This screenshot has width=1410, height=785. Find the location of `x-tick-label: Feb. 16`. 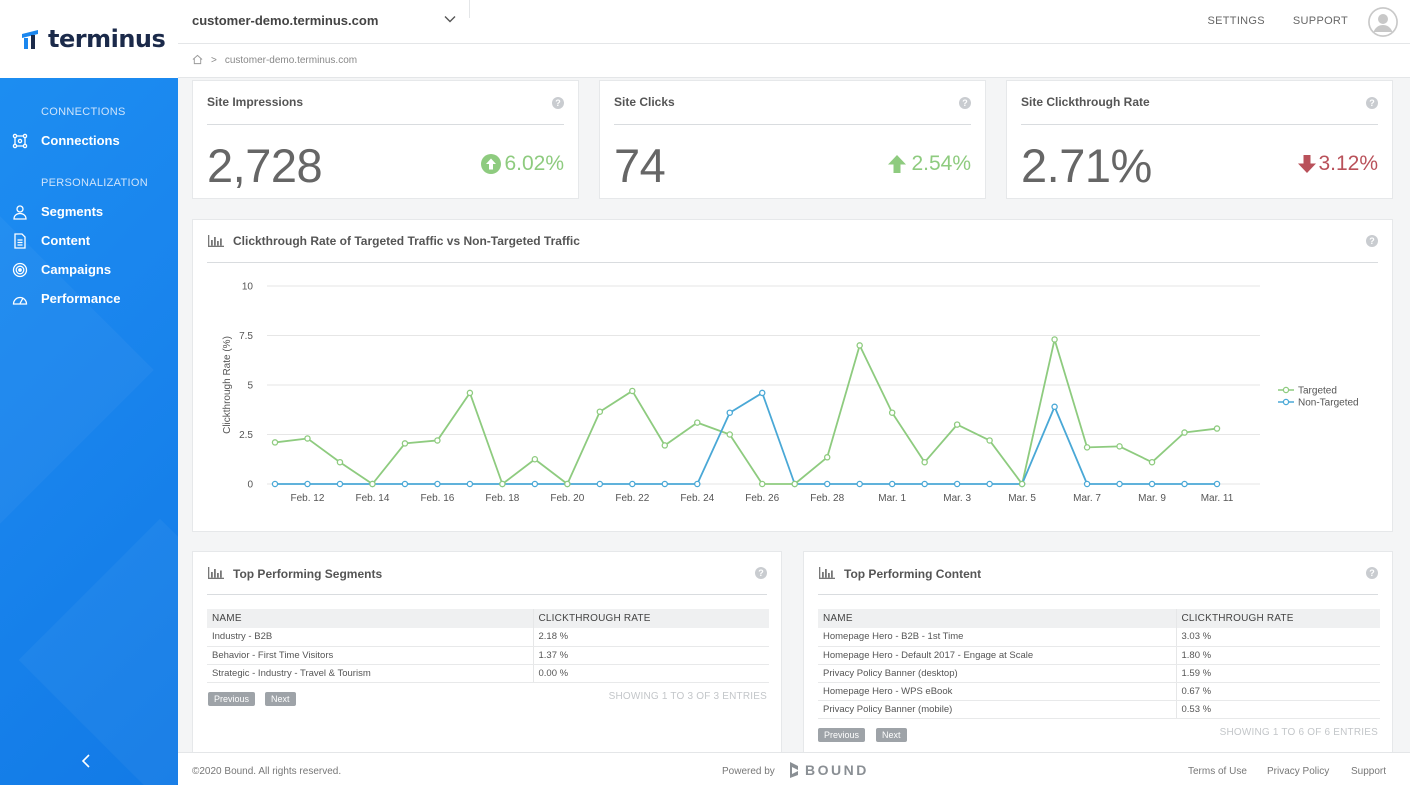

x-tick-label: Feb. 16 is located at coordinates (437, 498).